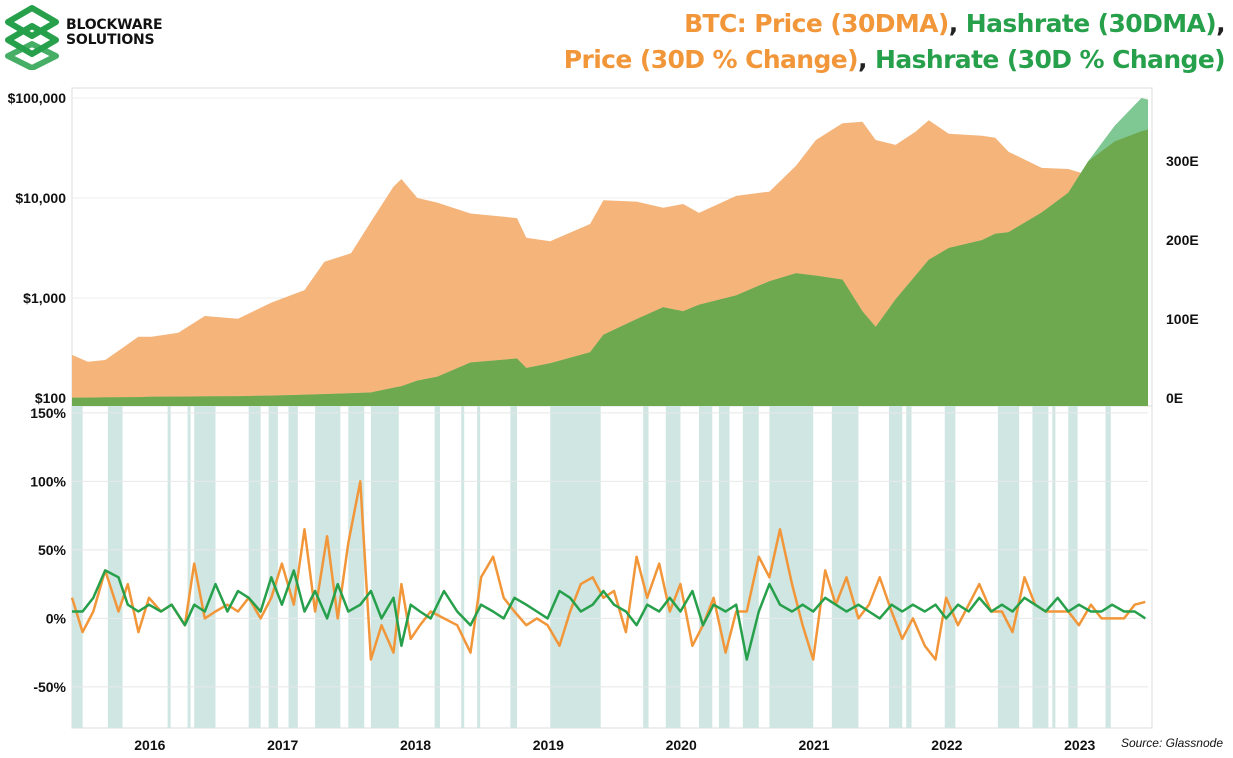 This screenshot has height=758, width=1233. Describe the element at coordinates (37, 98) in the screenshot. I see `left-tick-label: $100,000` at that location.